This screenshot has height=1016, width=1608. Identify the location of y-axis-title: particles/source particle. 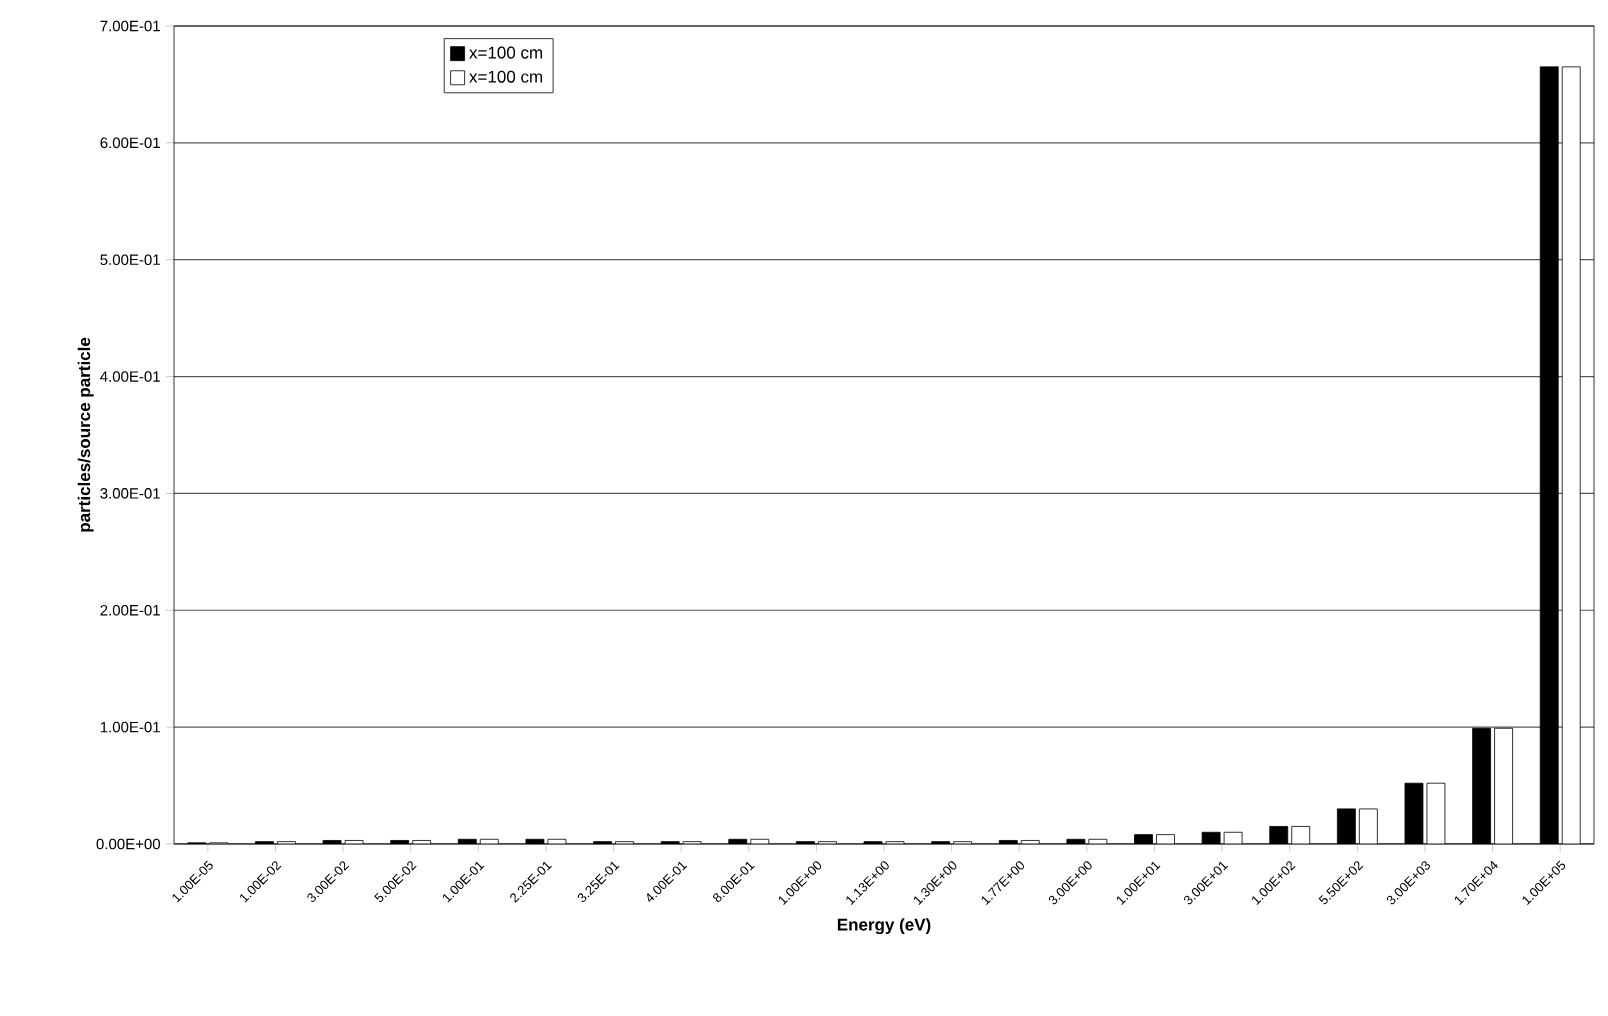
(85, 434).